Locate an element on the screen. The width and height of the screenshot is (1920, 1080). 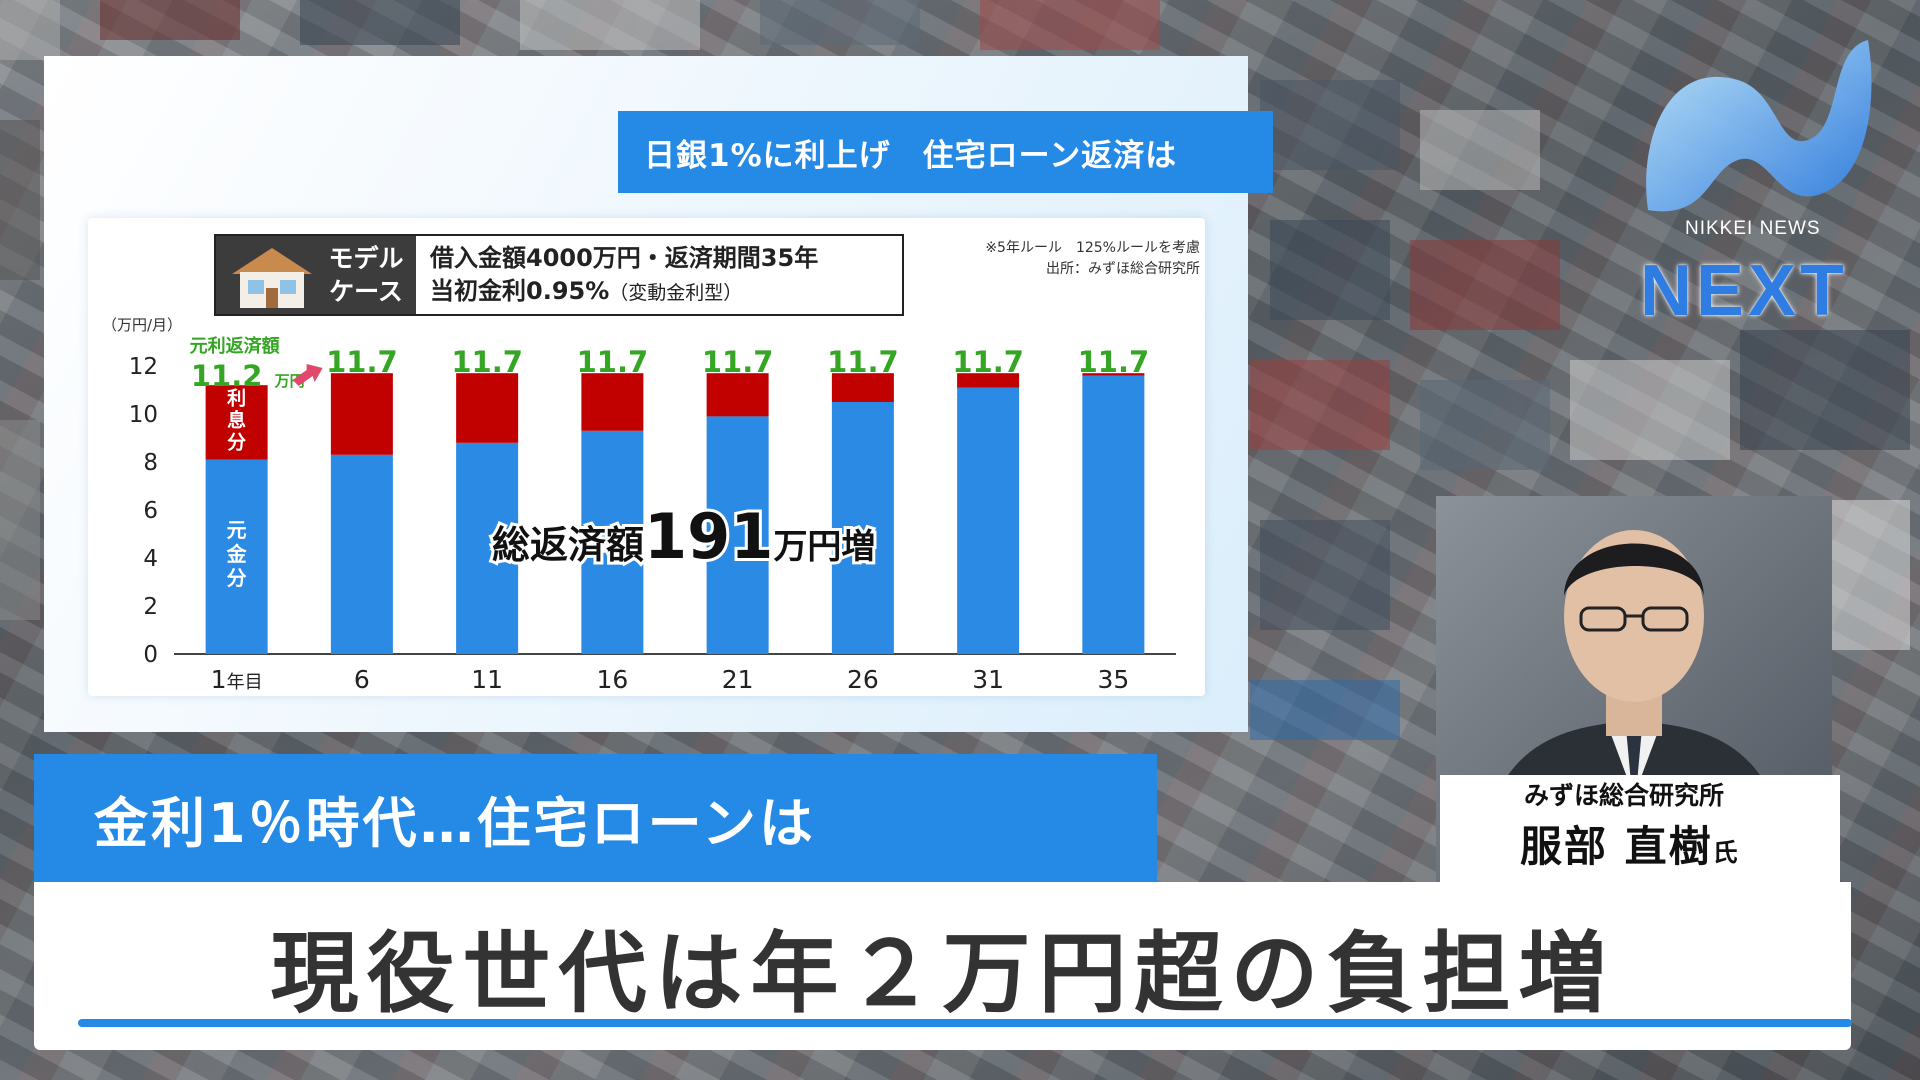
total-label: 11.2 is located at coordinates (227, 376).